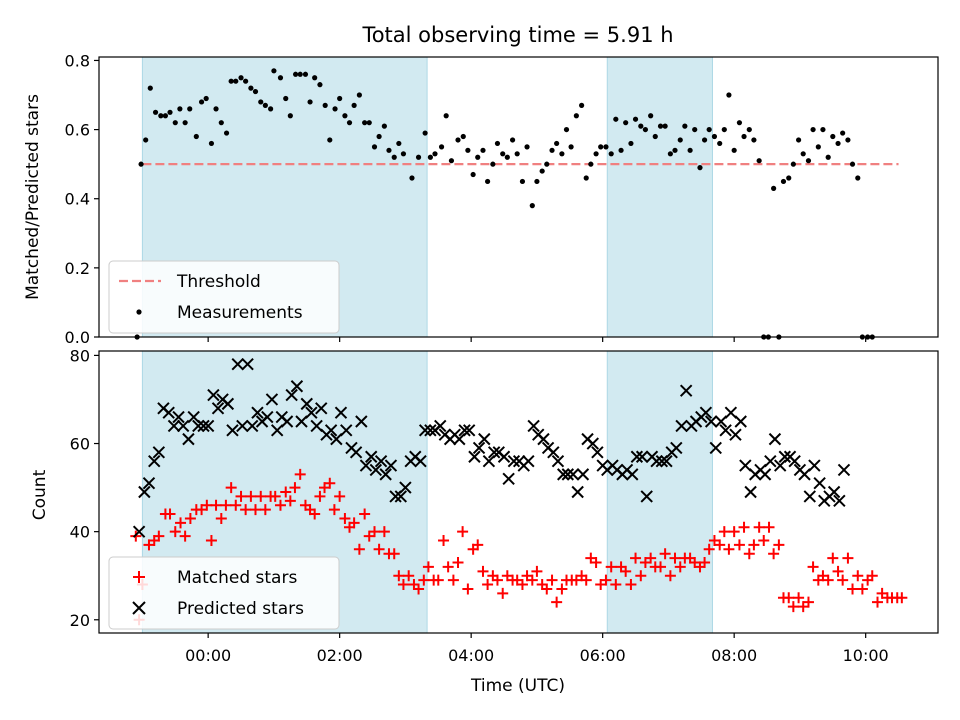 This screenshot has height=720, width=960. Describe the element at coordinates (77, 130) in the screenshot. I see `y-tick-label: 0.6` at that location.